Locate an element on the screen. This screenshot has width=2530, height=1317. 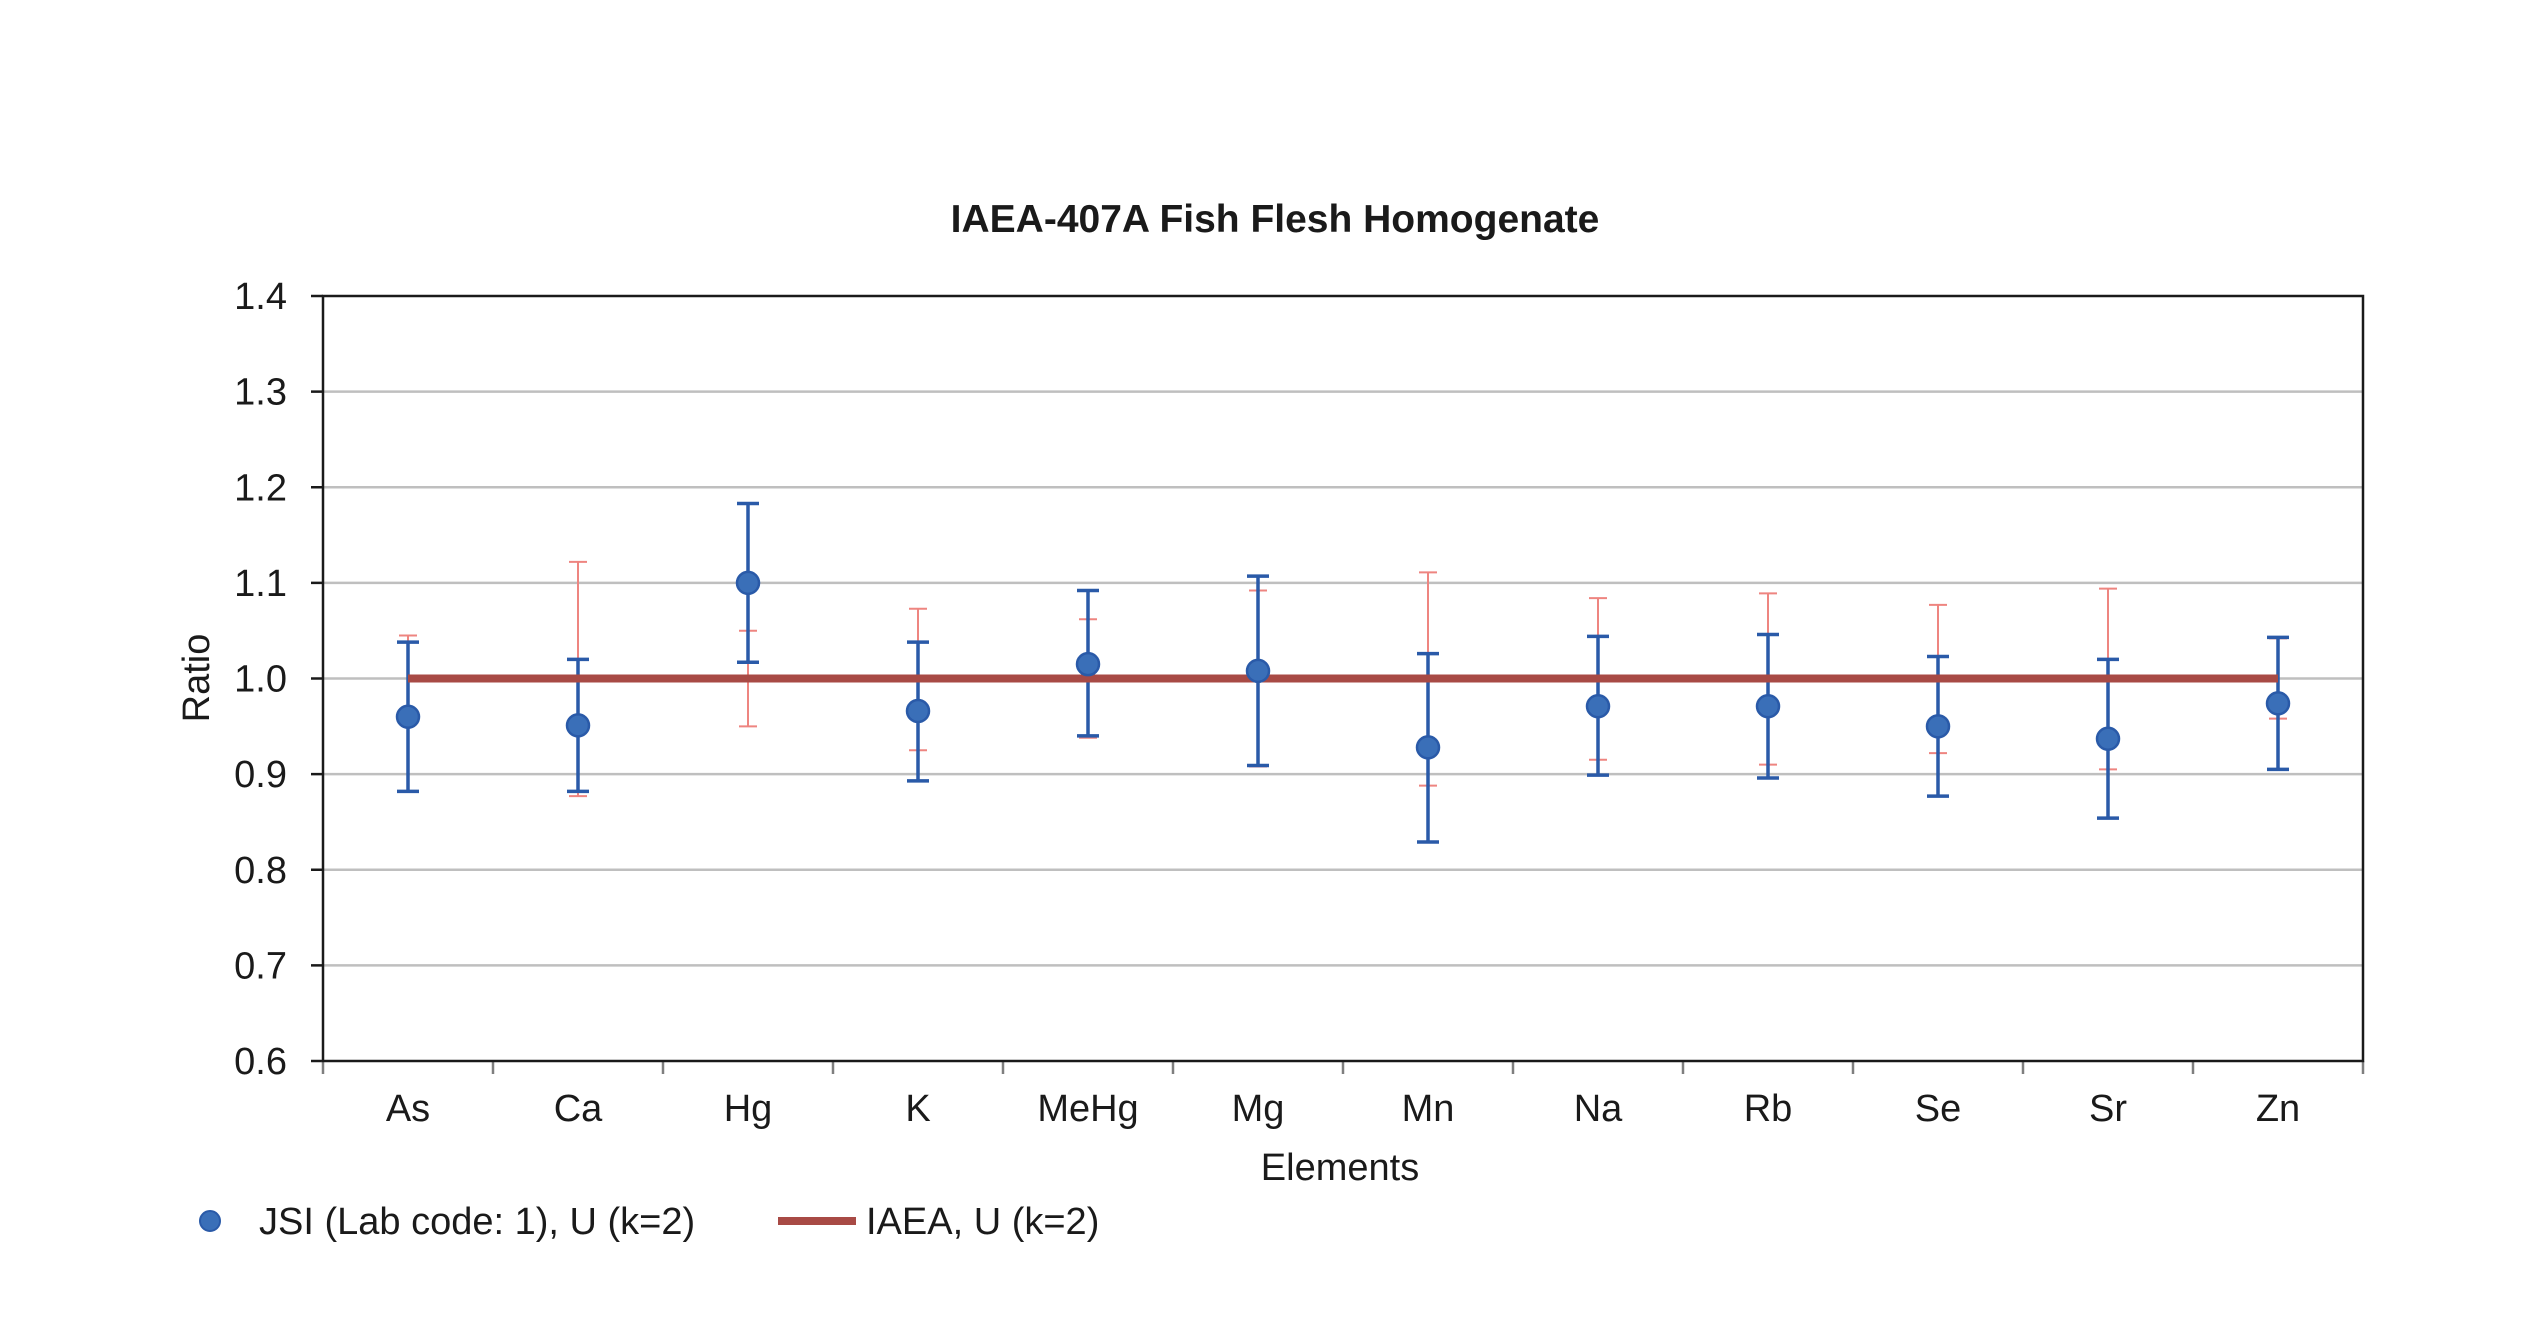
jsi-point-hg is located at coordinates (748, 583).